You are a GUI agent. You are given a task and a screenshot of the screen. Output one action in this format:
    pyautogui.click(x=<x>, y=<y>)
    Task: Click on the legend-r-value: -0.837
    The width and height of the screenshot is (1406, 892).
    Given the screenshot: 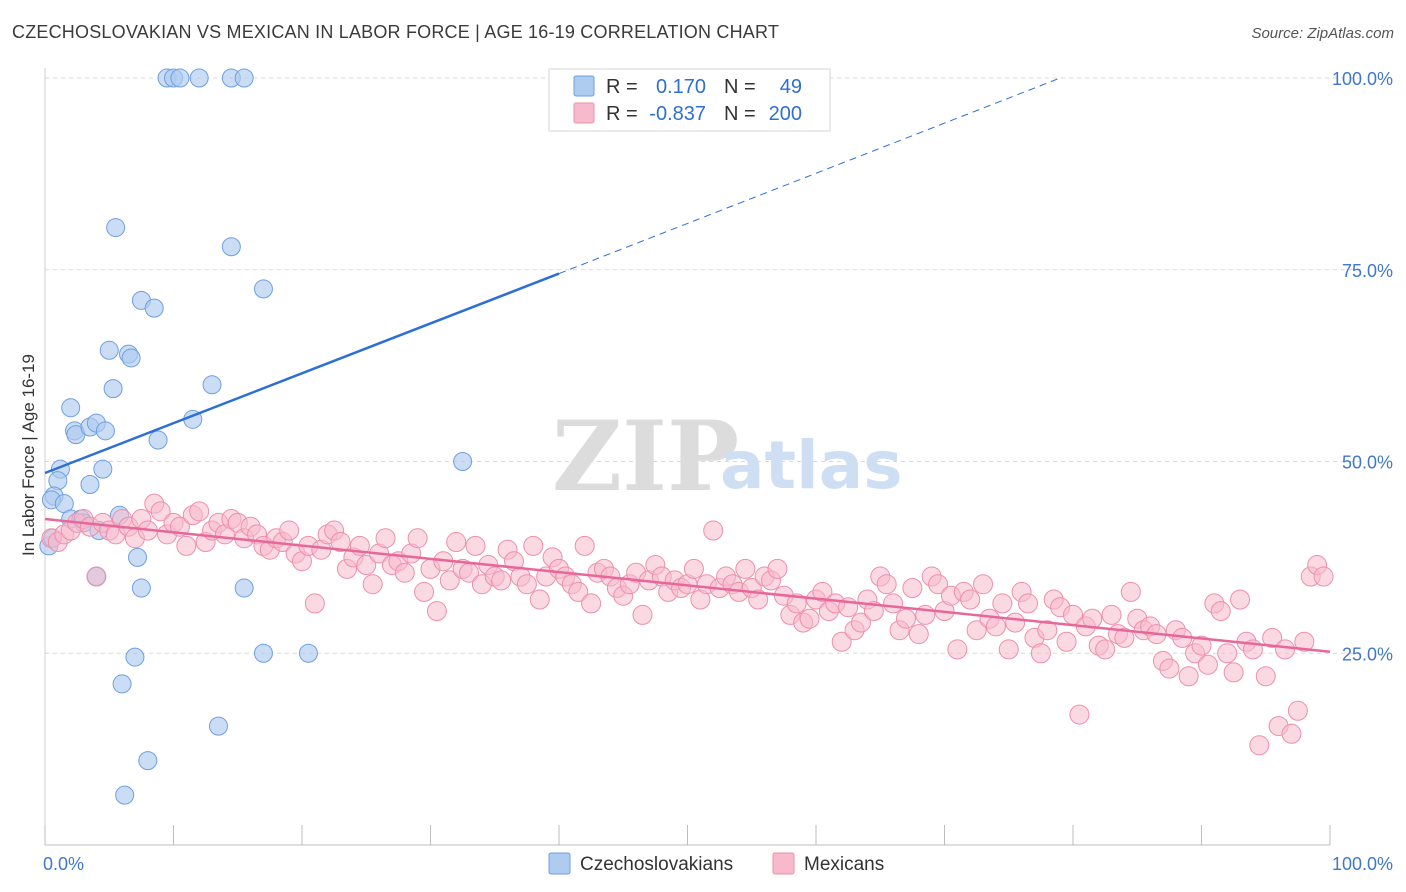 What is the action you would take?
    pyautogui.click(x=677, y=114)
    